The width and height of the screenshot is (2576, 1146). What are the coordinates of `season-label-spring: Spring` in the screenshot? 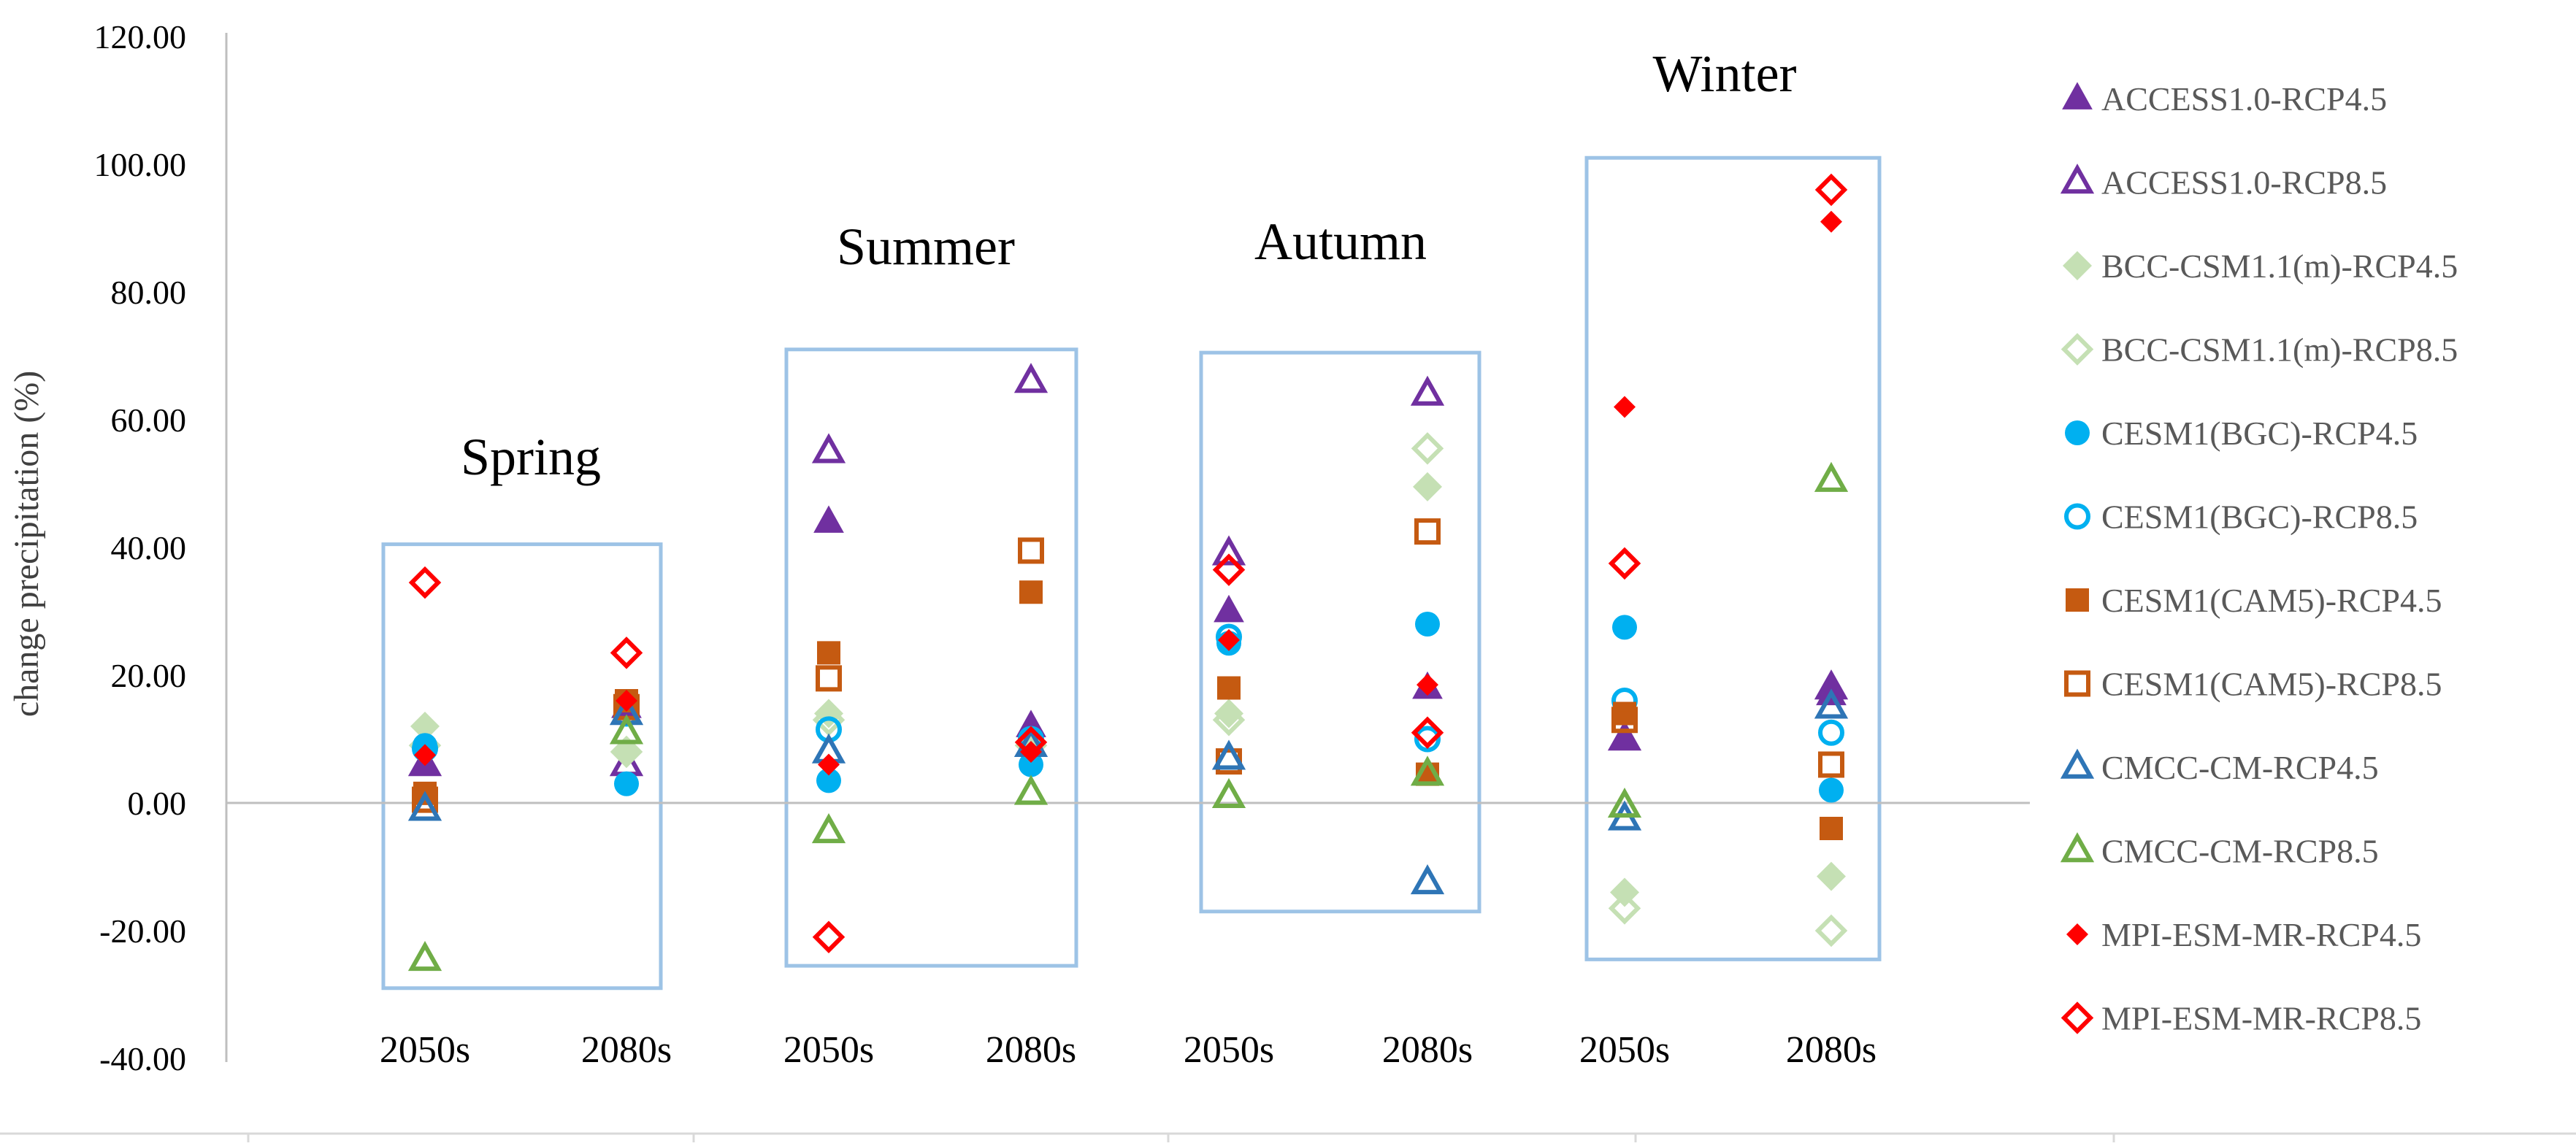 It's located at (531, 457).